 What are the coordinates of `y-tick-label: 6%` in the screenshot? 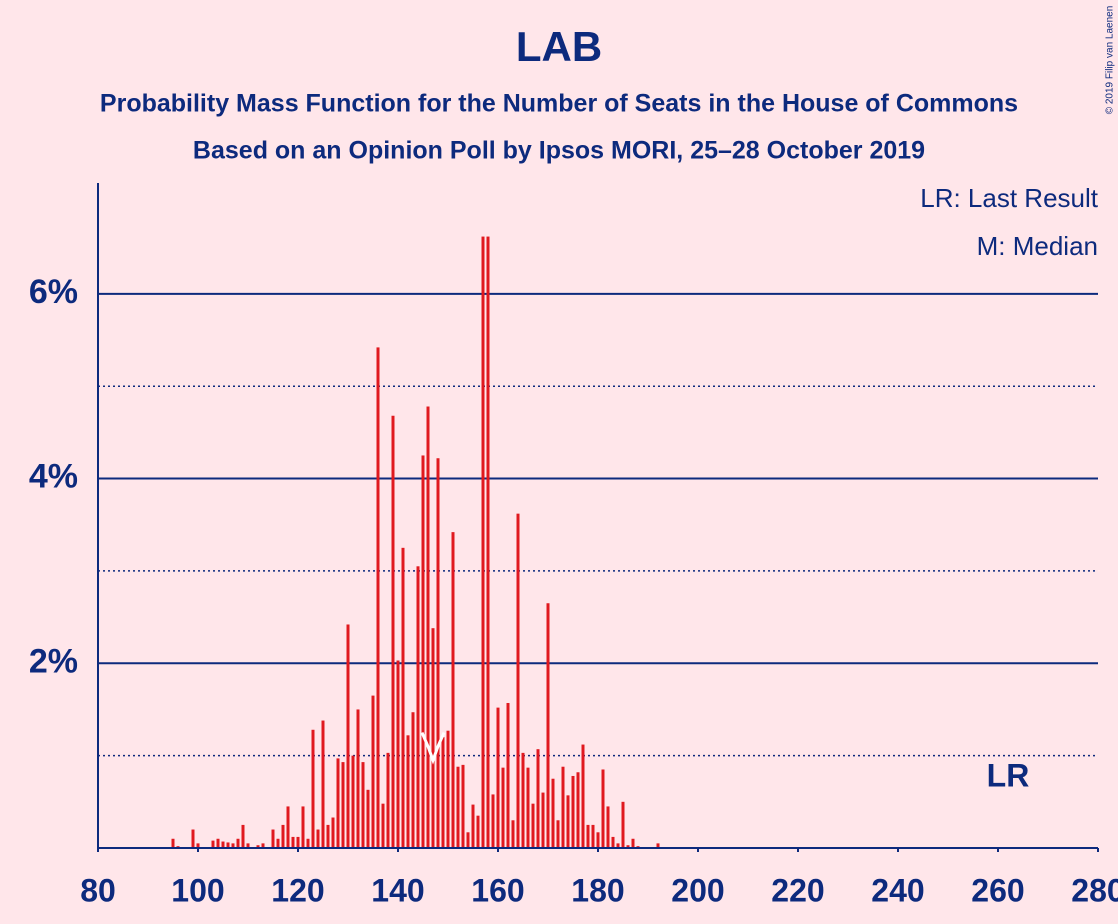 It's located at (53, 292).